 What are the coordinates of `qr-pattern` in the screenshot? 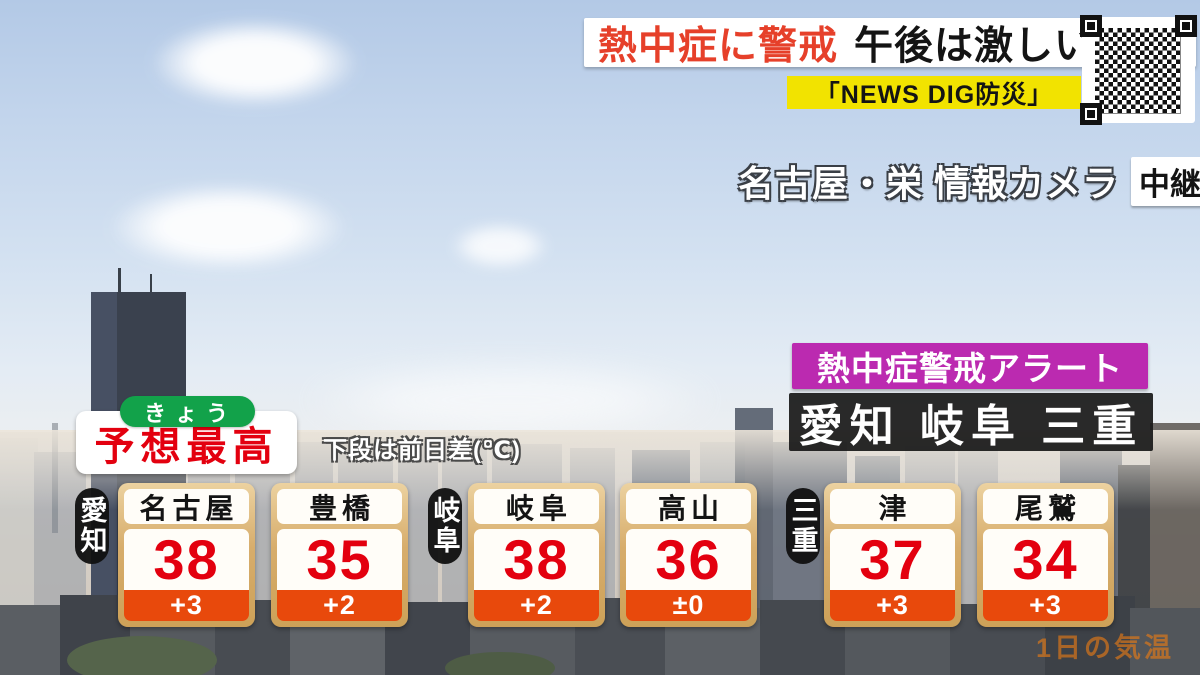 It's located at (1138, 71).